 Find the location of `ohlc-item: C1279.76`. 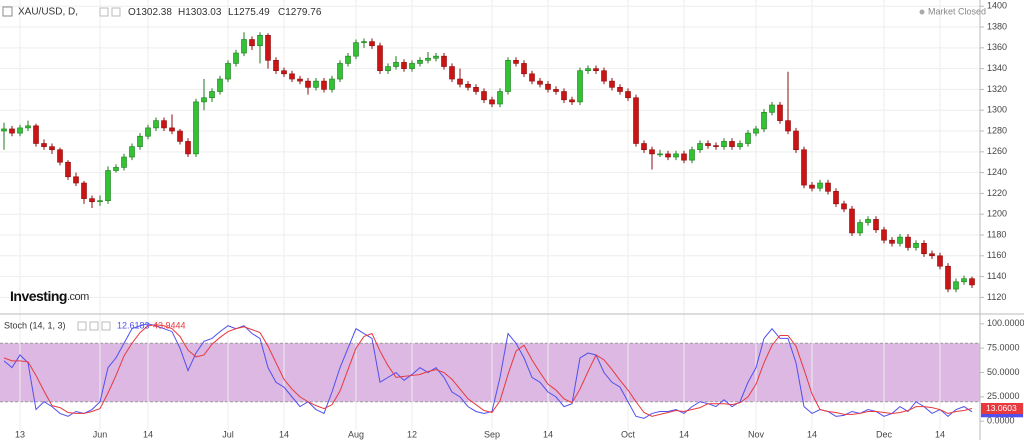

ohlc-item: C1279.76 is located at coordinates (300, 12).